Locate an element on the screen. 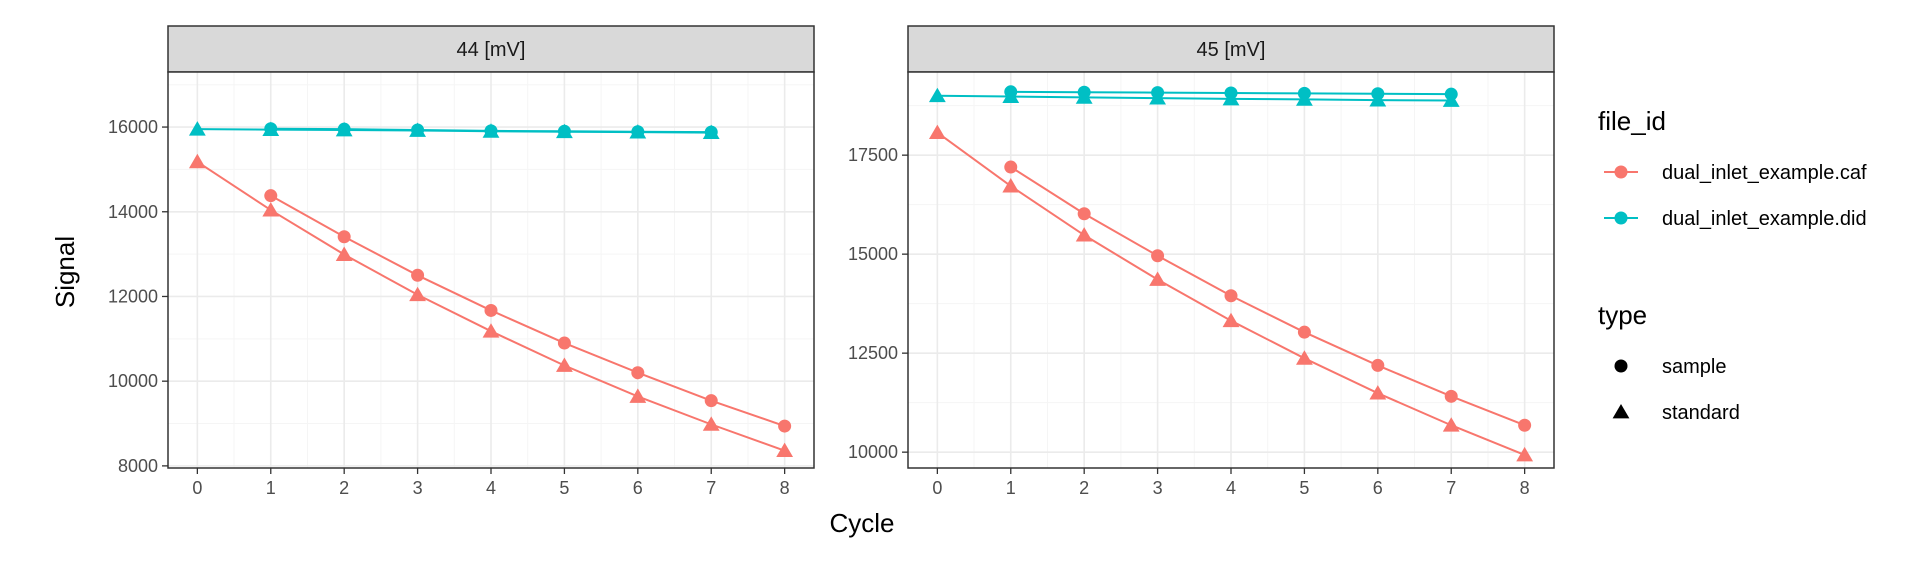  series-did-standard is located at coordinates (1194, 97).